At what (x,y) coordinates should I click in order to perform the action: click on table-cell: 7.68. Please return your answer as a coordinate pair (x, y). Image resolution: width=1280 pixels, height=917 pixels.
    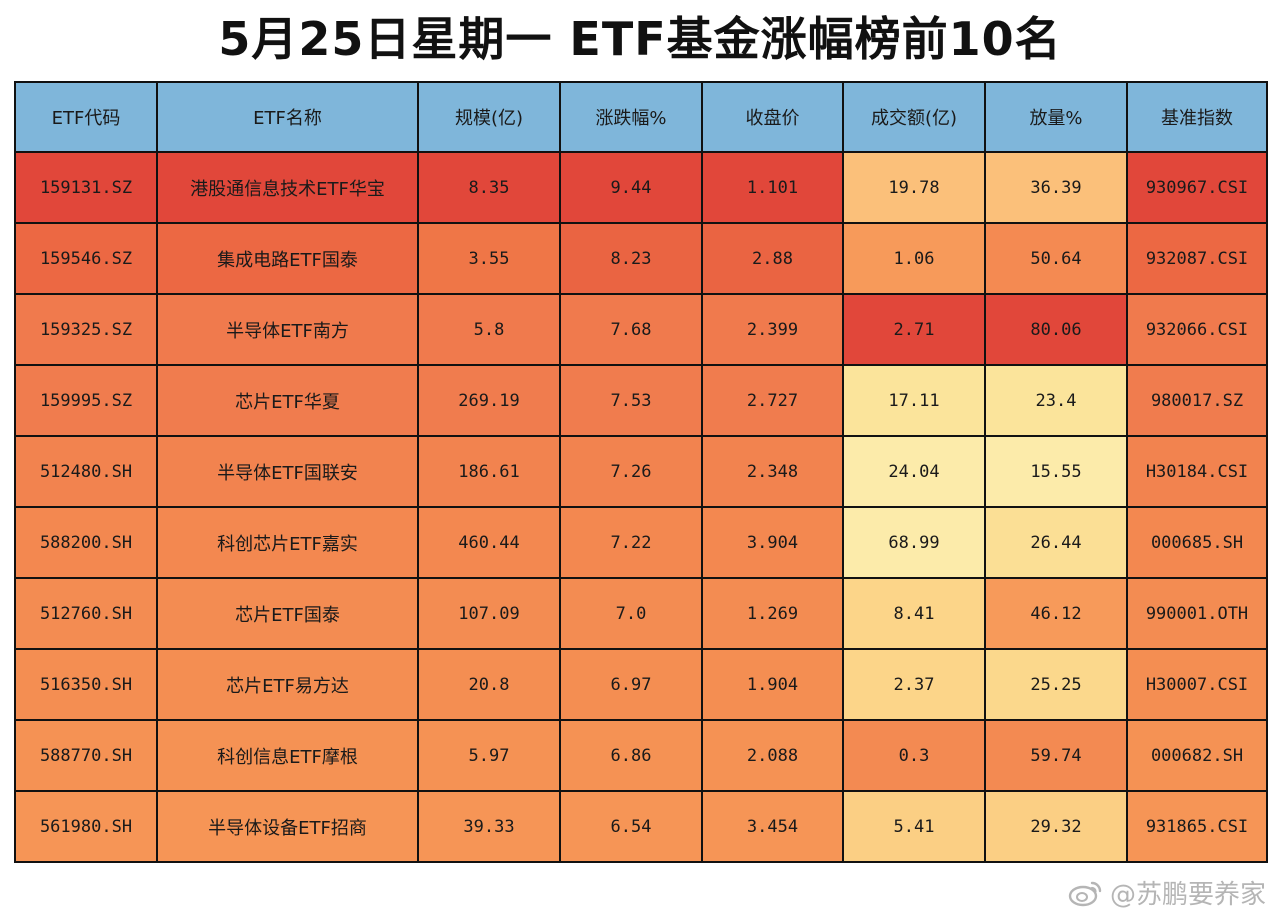
    Looking at the image, I should click on (631, 329).